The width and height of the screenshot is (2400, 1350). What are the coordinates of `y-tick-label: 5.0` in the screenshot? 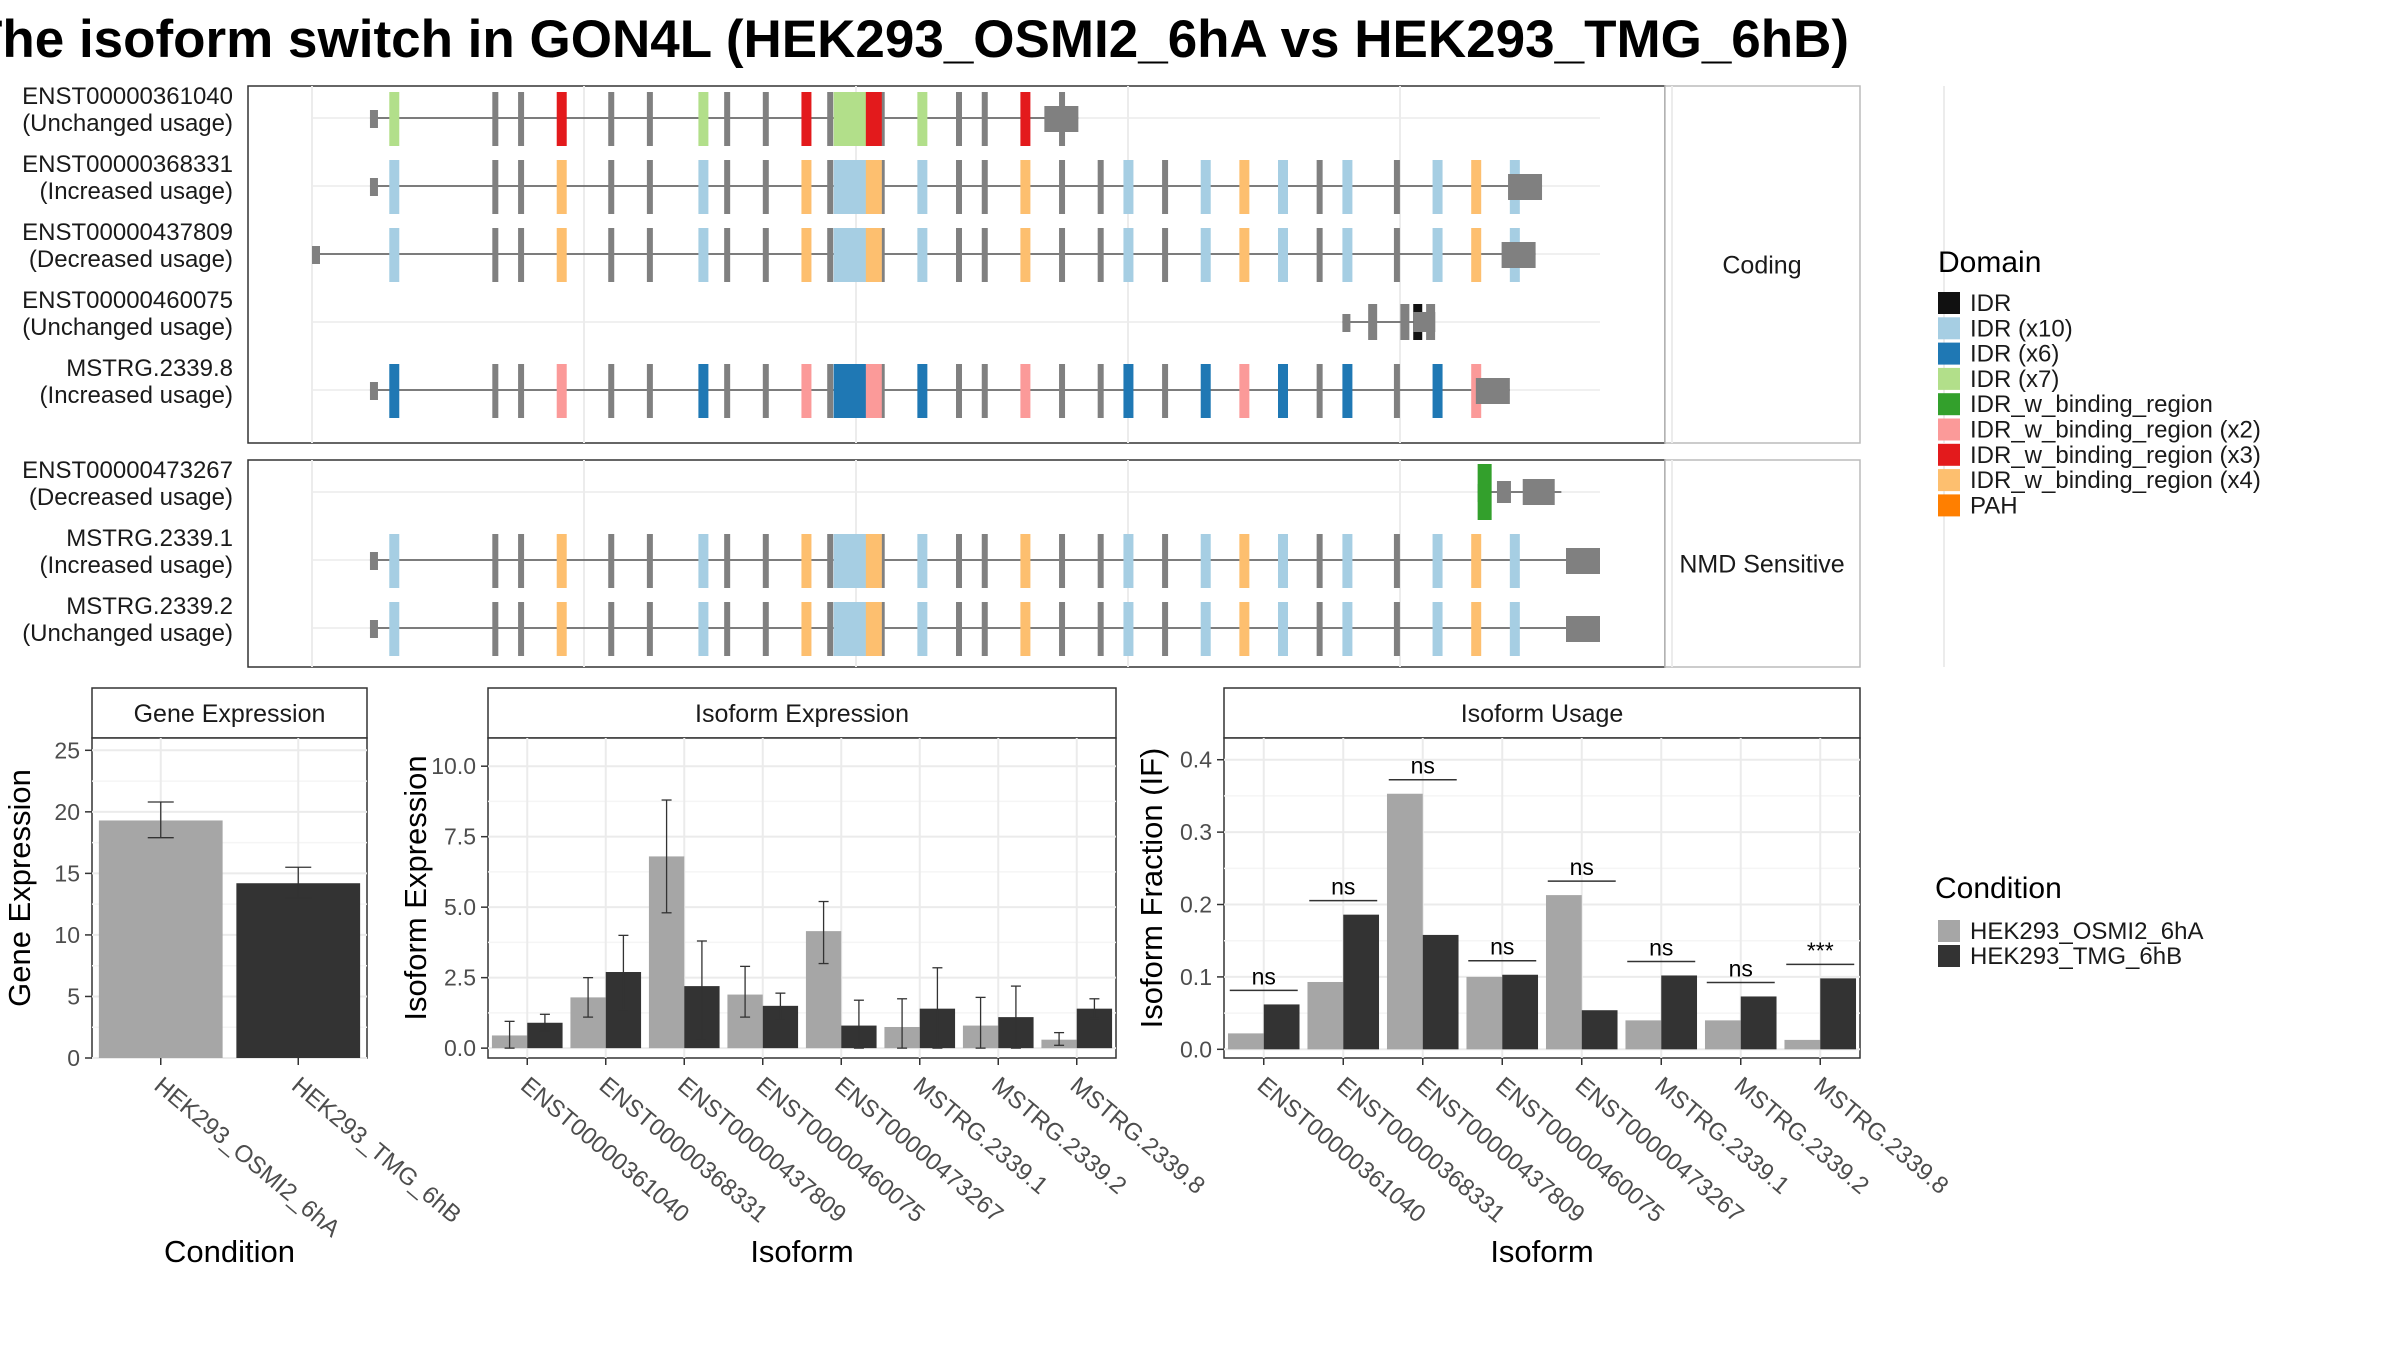 It's located at (460, 907).